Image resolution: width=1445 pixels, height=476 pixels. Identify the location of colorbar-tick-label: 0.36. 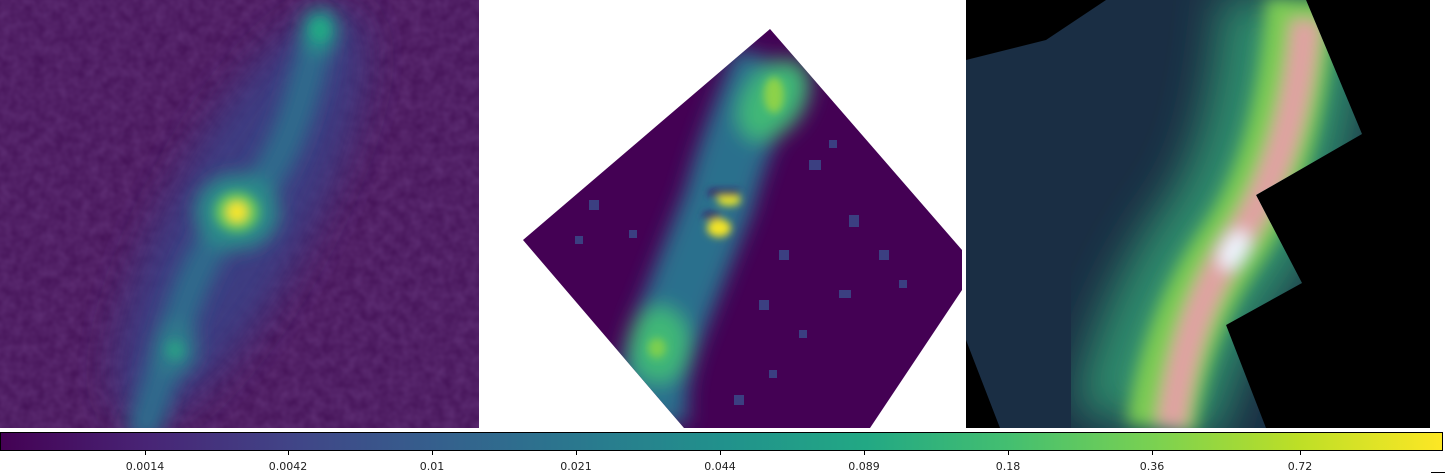
(1152, 466).